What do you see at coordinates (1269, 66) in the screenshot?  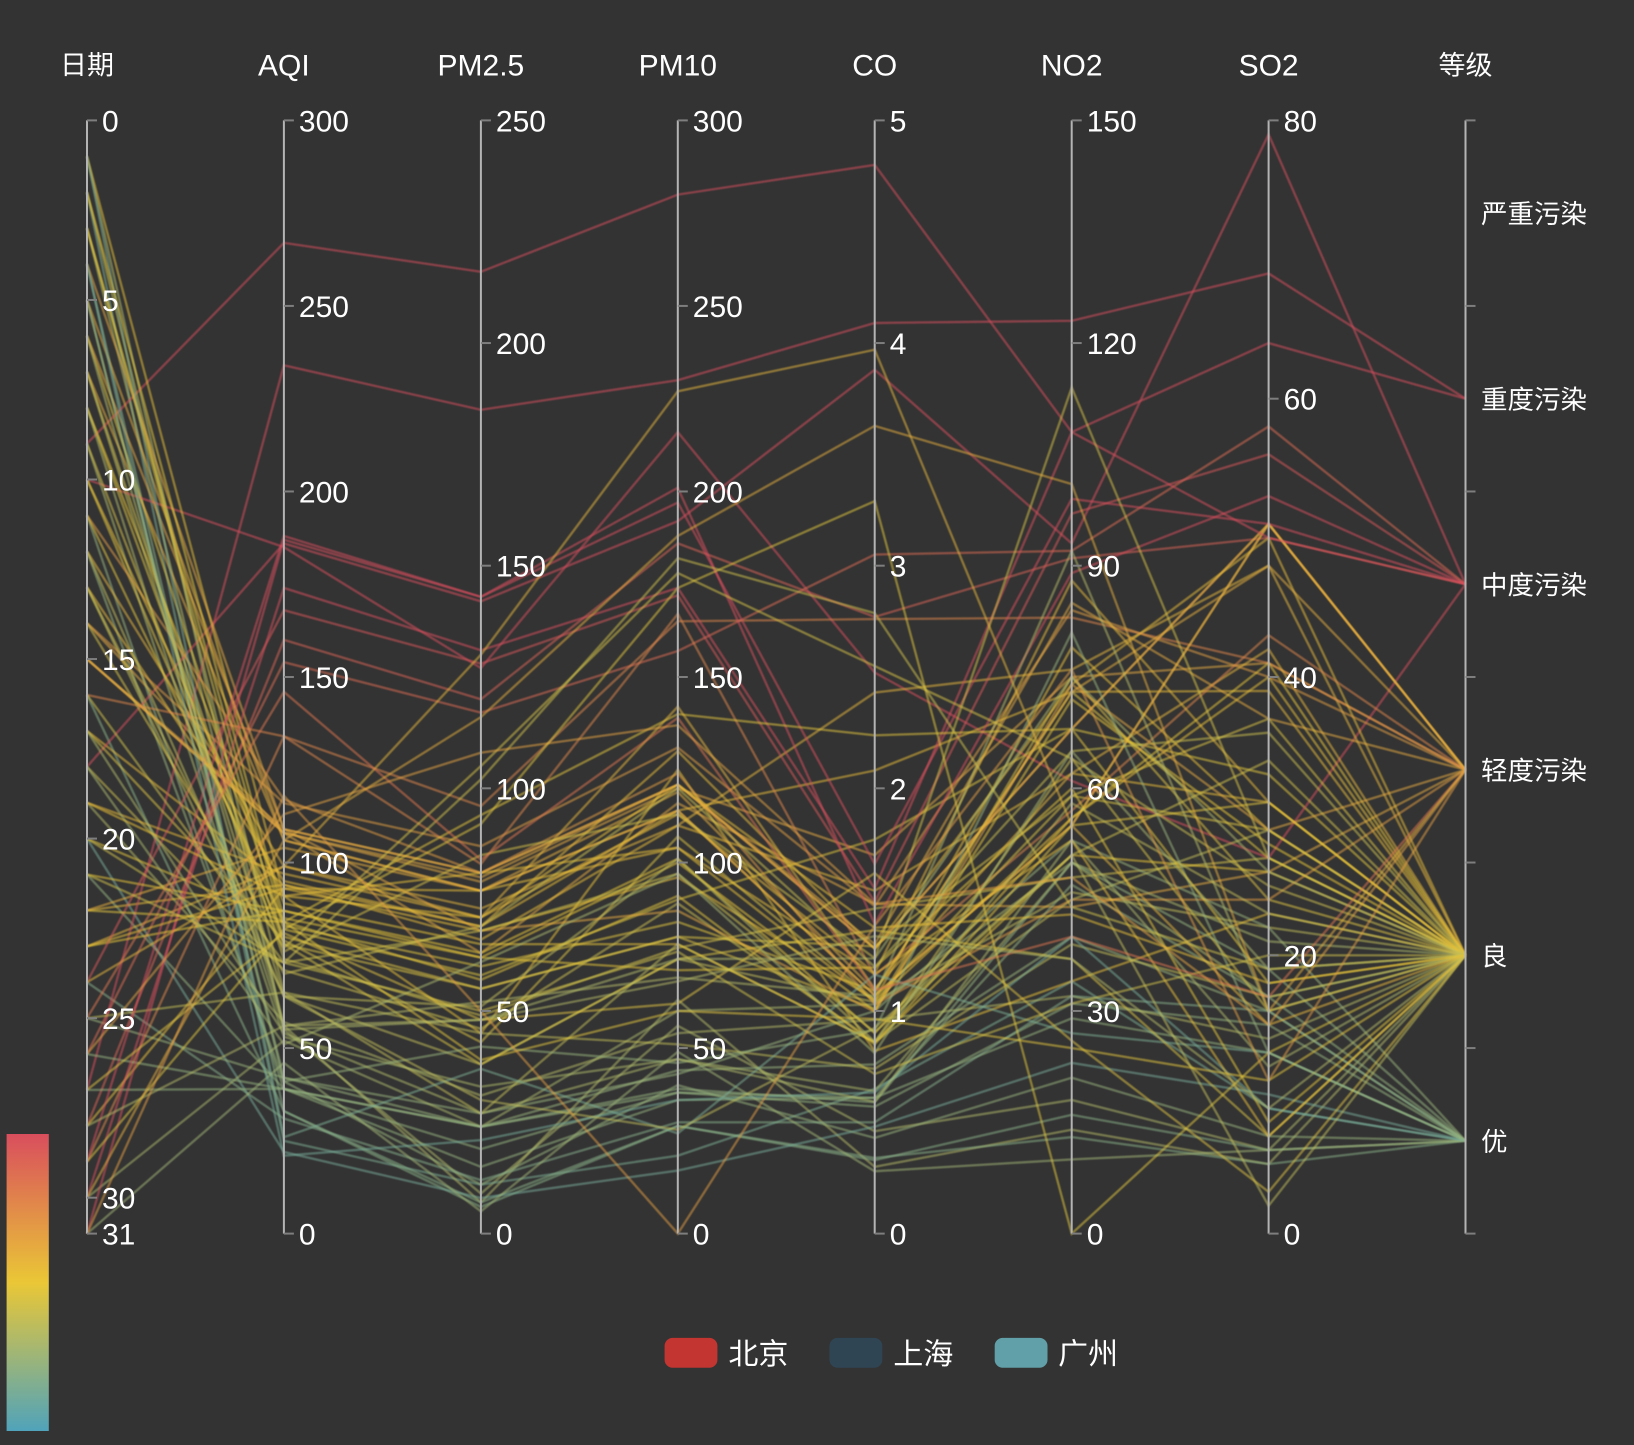 I see `svg-text: SO2` at bounding box center [1269, 66].